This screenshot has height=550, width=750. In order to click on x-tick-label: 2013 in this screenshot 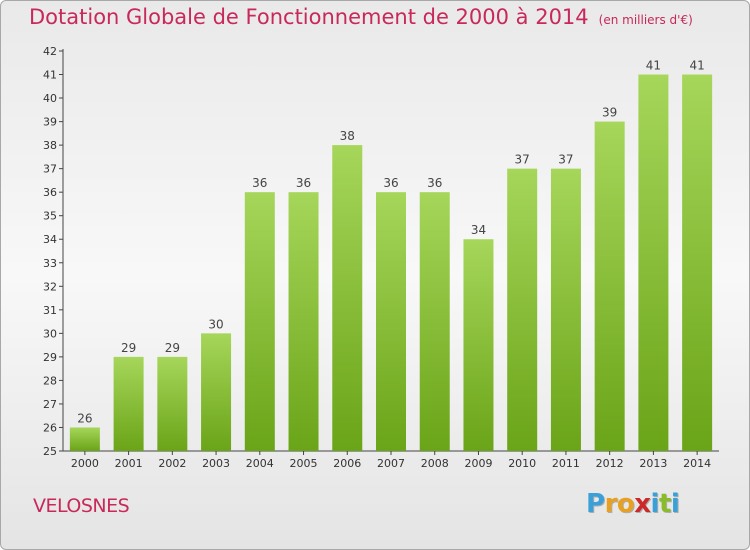, I will do `click(653, 463)`.